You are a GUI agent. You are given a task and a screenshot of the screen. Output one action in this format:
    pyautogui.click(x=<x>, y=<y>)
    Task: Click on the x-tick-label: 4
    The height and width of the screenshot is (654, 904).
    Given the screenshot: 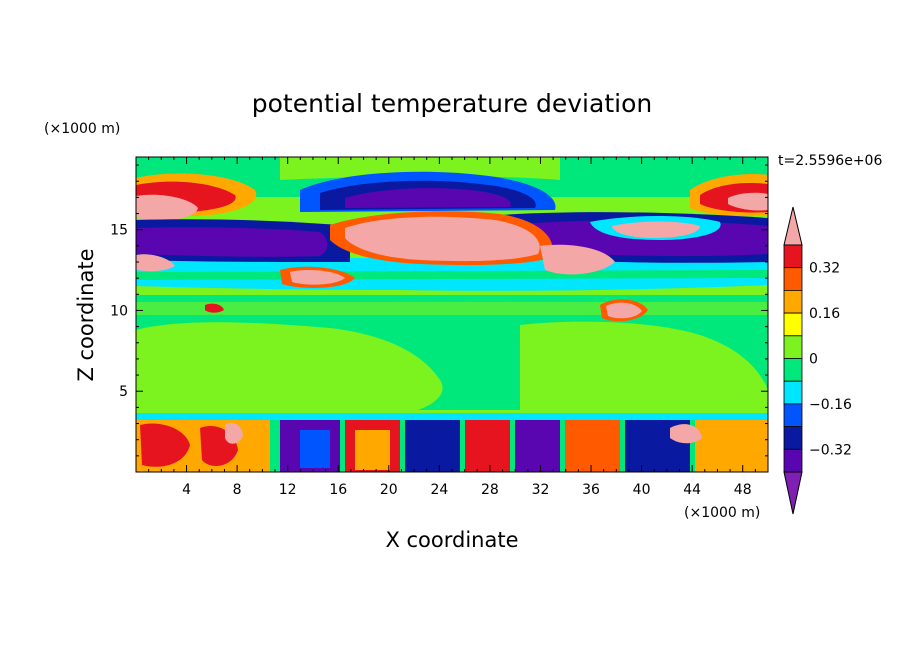 What is the action you would take?
    pyautogui.click(x=186, y=490)
    